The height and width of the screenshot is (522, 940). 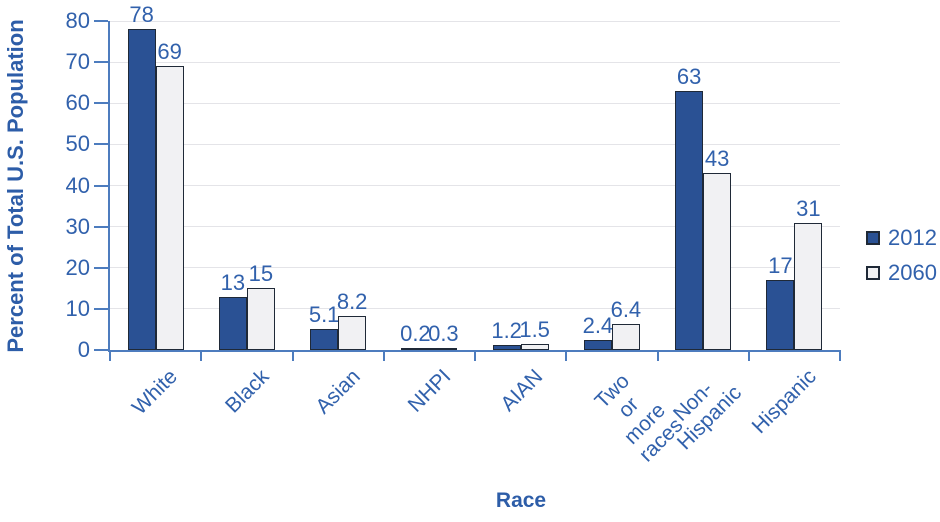 I want to click on bar-2012-nhpi, so click(x=415, y=348).